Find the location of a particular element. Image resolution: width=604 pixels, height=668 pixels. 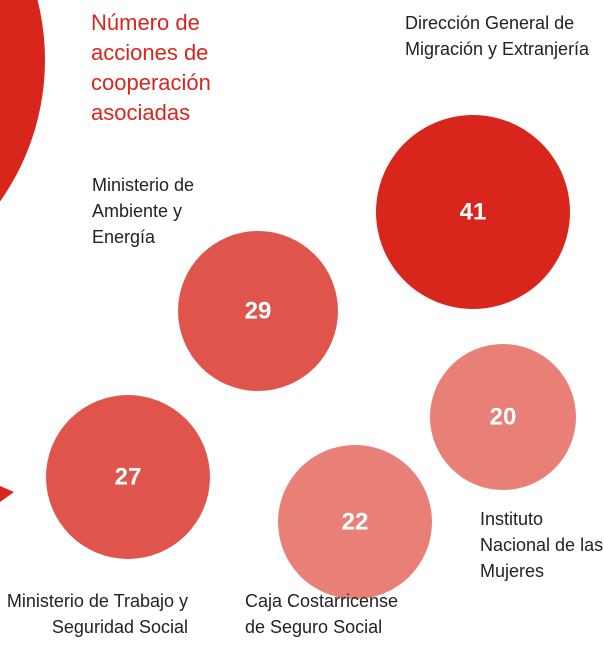

bubble-value: 41 is located at coordinates (473, 212).